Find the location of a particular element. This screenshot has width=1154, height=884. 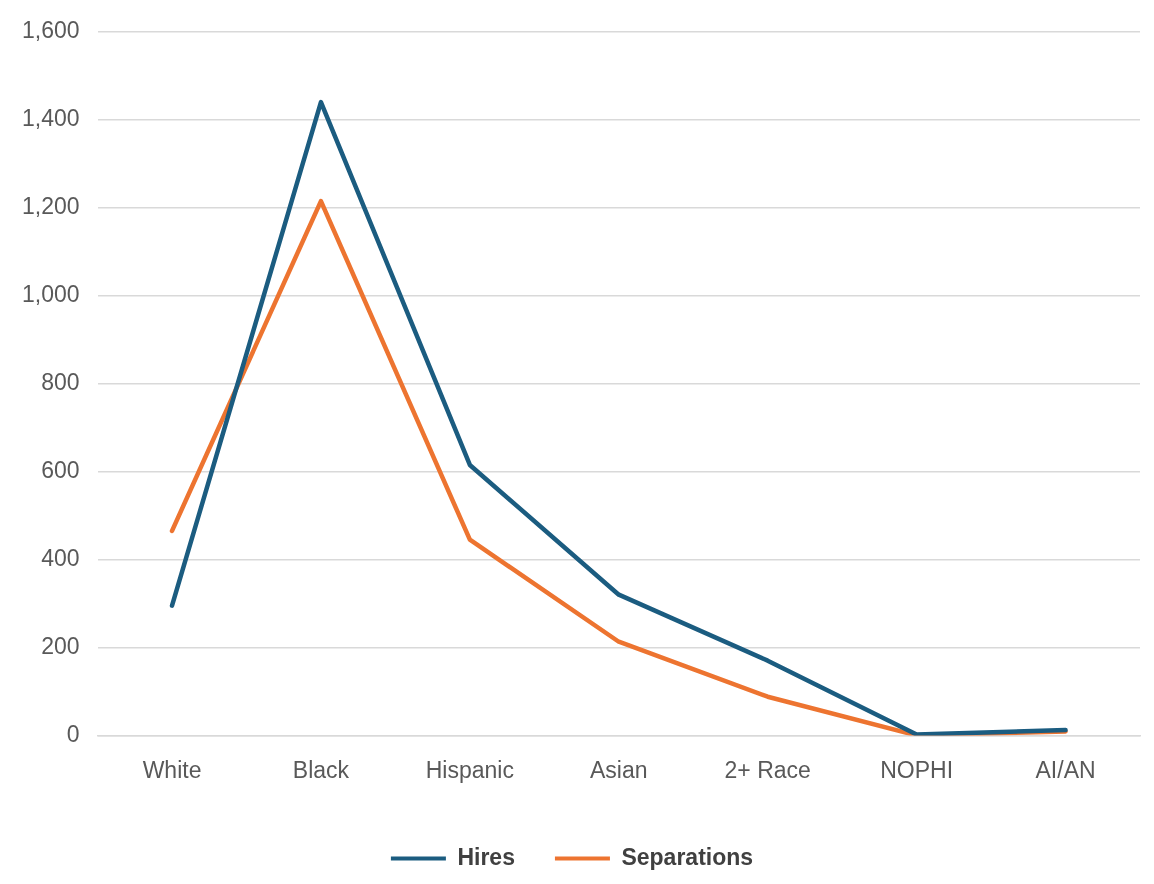

y-tick-label: 1,400 is located at coordinates (50, 118).